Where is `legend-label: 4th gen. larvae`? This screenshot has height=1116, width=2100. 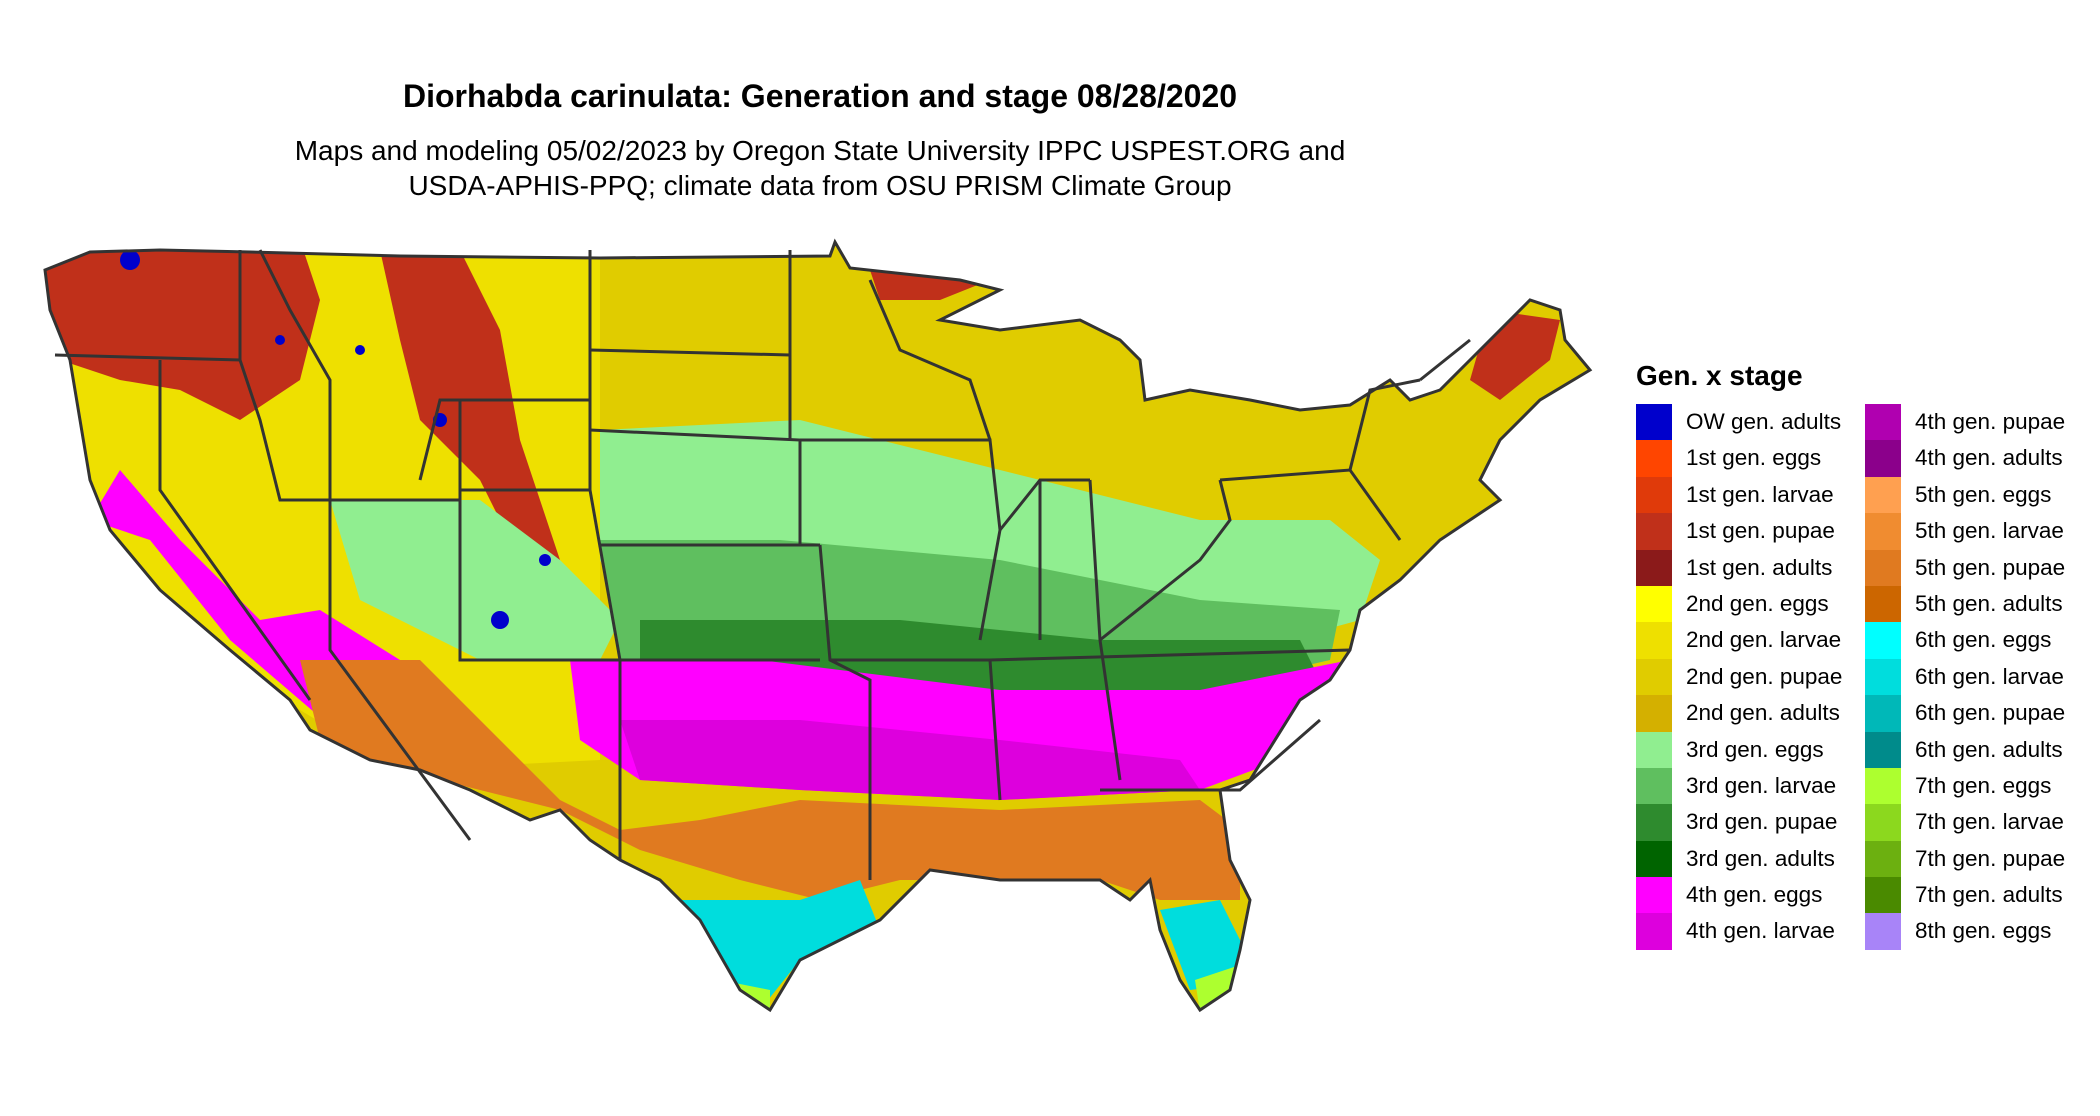
legend-label: 4th gen. larvae is located at coordinates (1760, 931).